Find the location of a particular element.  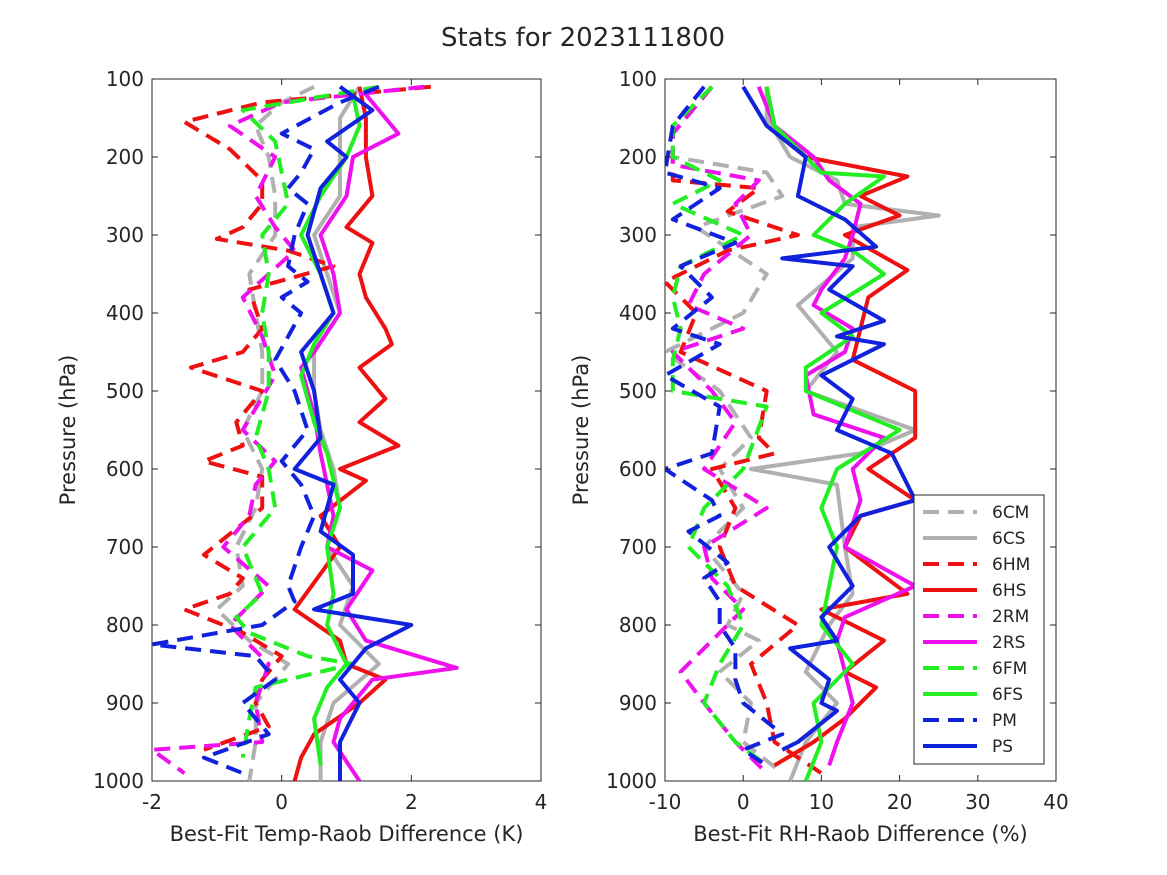

series-line-6cm is located at coordinates (725, 430).